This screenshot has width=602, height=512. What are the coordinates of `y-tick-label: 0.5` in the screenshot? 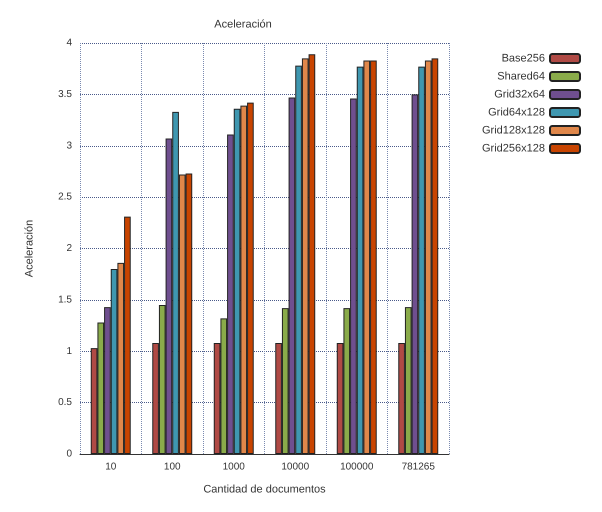 It's located at (65, 402).